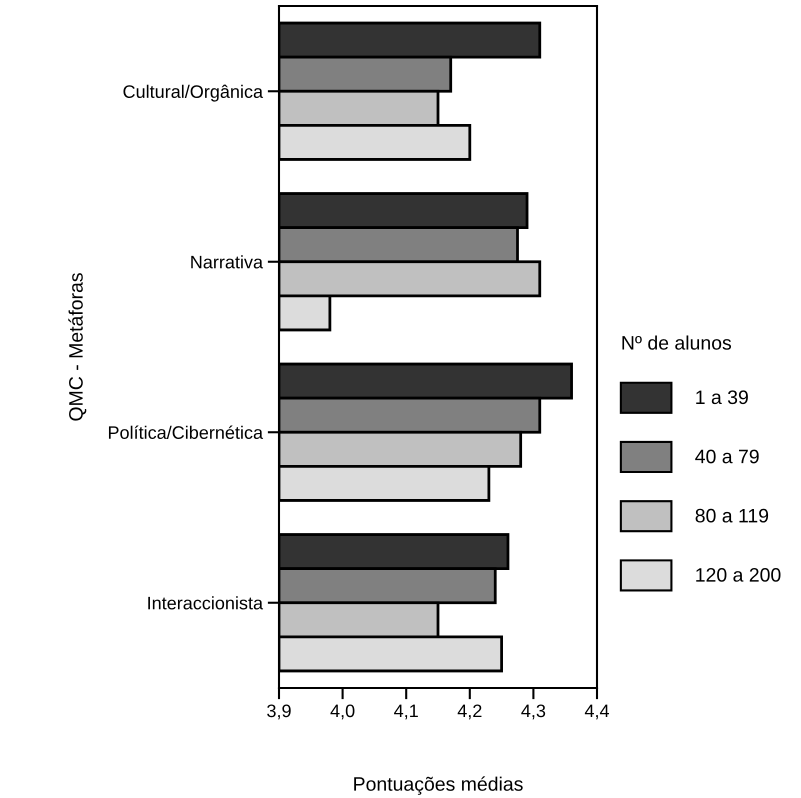  What do you see at coordinates (677, 342) in the screenshot?
I see `legend-title: Nº de alunos` at bounding box center [677, 342].